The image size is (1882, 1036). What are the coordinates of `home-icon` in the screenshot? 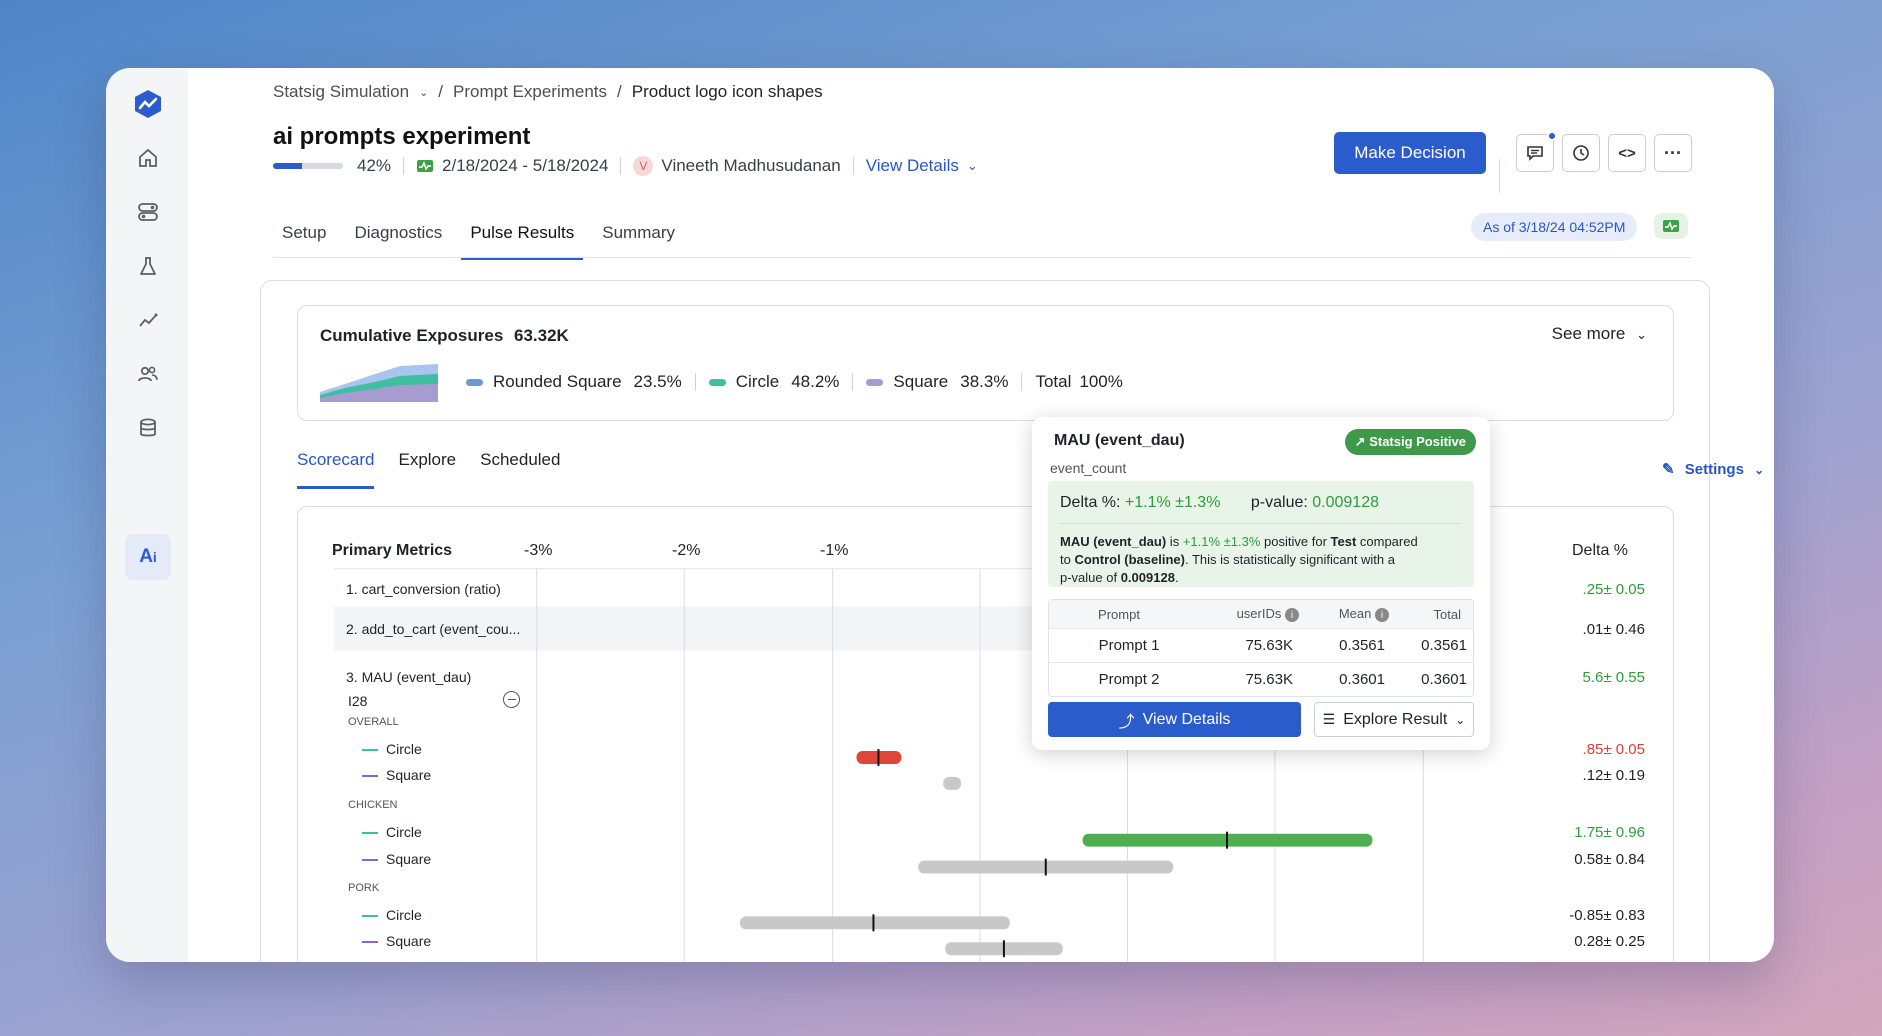 It's located at (148, 158).